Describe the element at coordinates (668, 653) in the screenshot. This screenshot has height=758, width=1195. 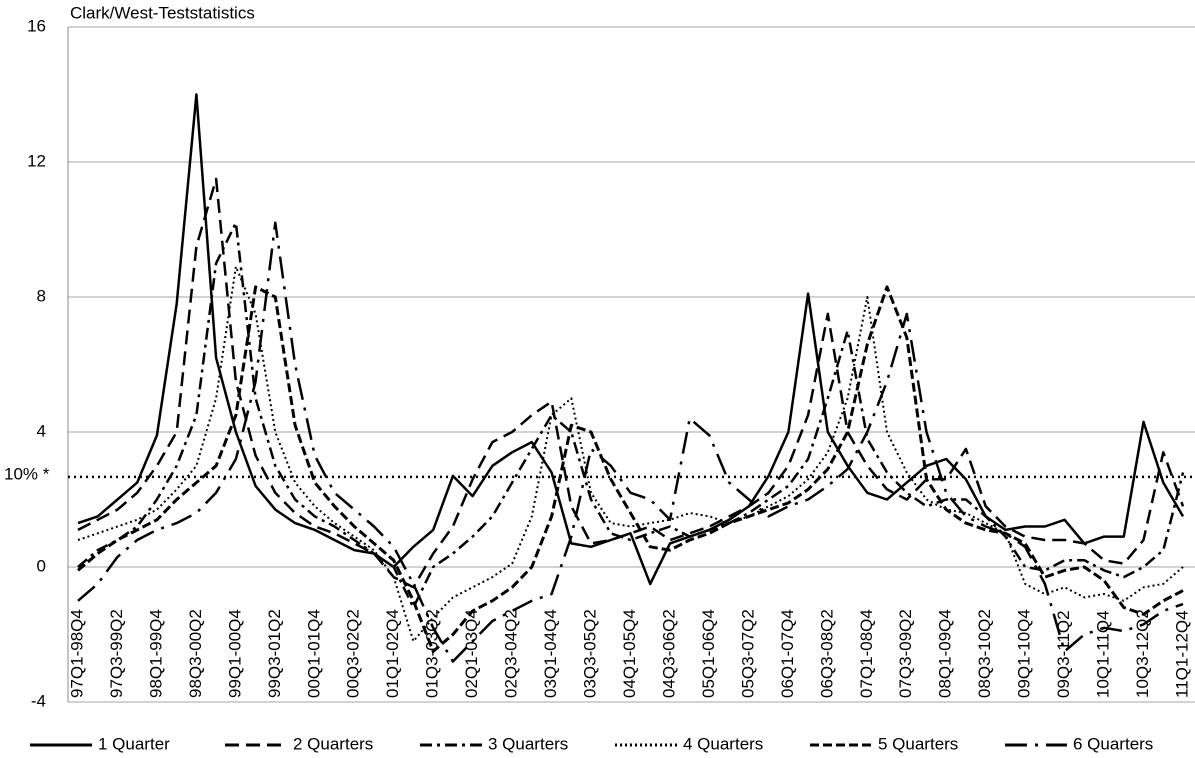
I see `x-tick-label: 04Q3-06Q2` at that location.